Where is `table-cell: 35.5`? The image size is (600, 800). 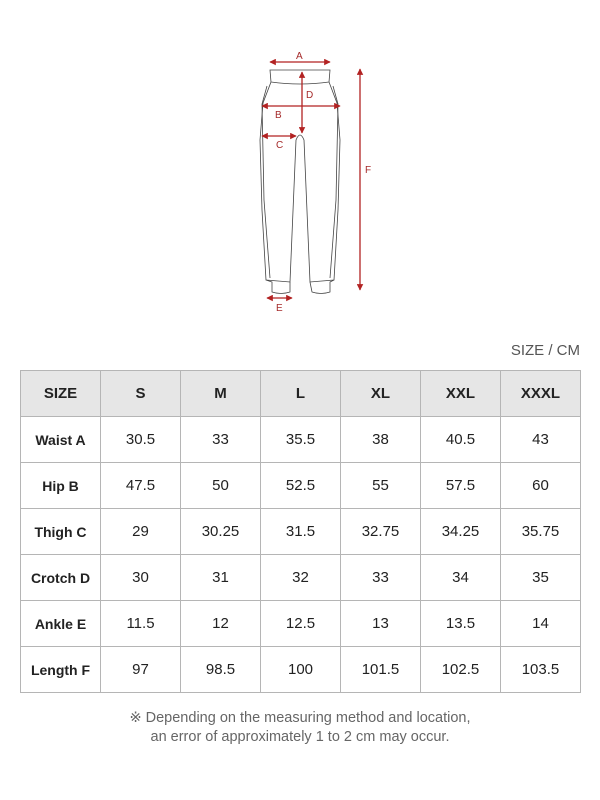 table-cell: 35.5 is located at coordinates (300, 439).